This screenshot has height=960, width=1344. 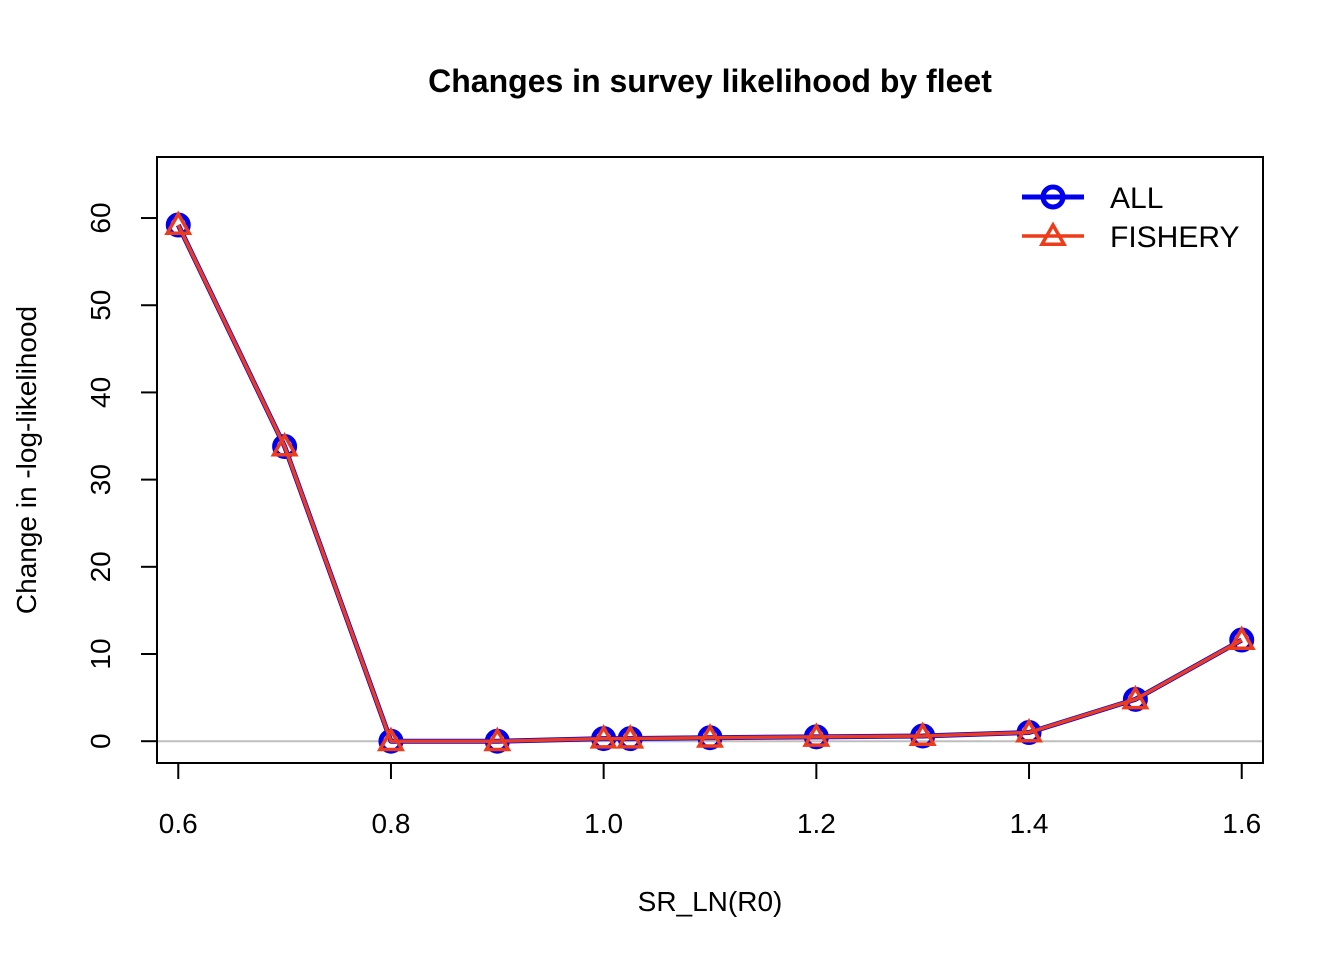 What do you see at coordinates (1241, 823) in the screenshot?
I see `x-tick-label: 1.6` at bounding box center [1241, 823].